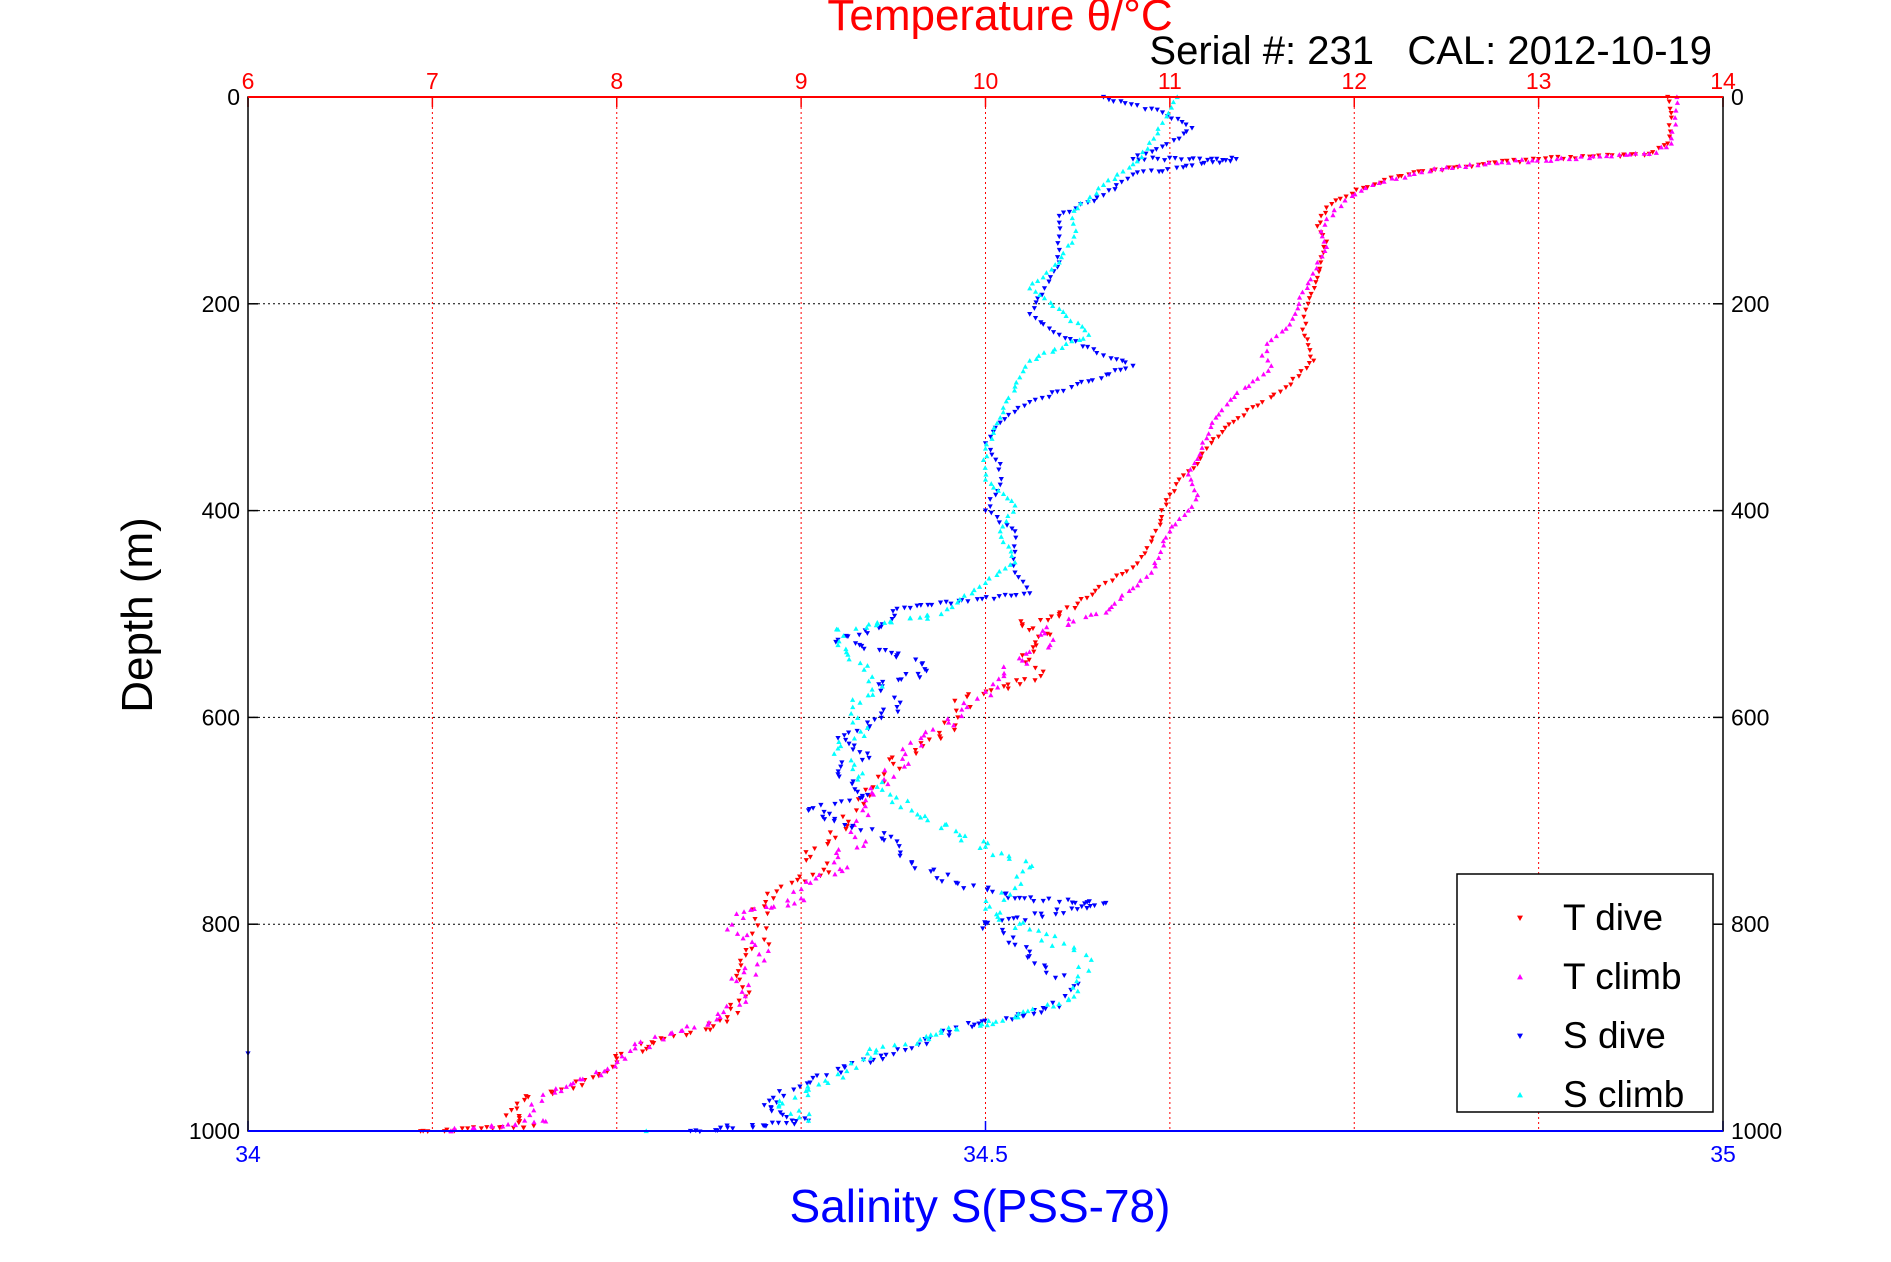  Describe the element at coordinates (985, 1144) in the screenshot. I see `bottom-axis-ticks: 34 34.5 35` at that location.